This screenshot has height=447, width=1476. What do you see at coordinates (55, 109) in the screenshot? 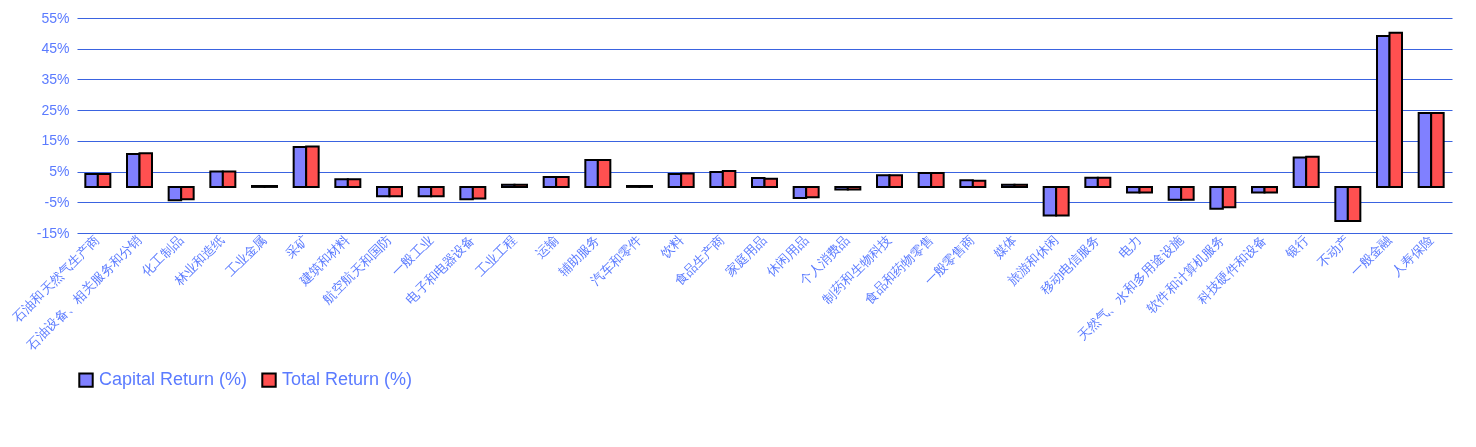
I see `y-tick-label: 25%` at bounding box center [55, 109].